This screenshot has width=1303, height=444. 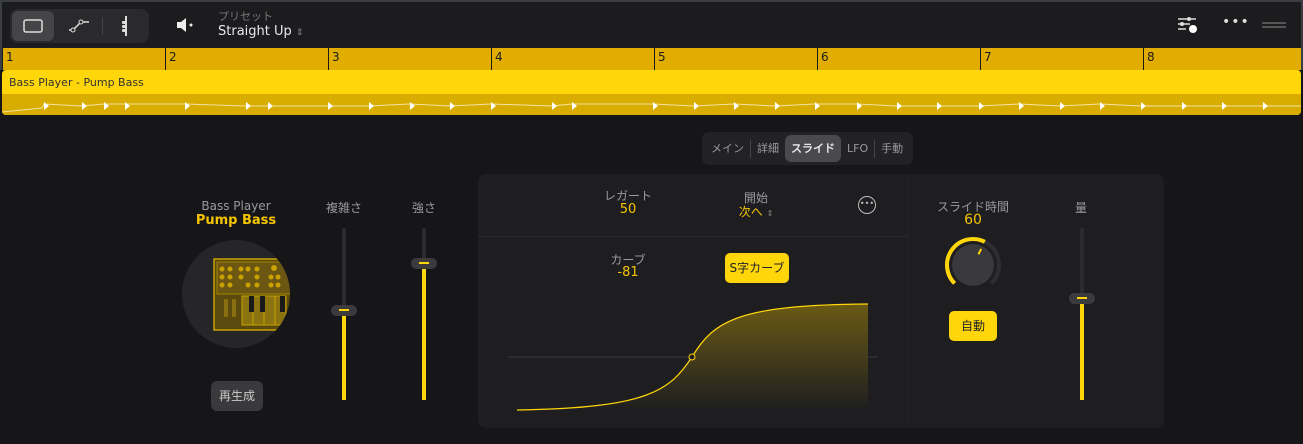 What do you see at coordinates (757, 268) in the screenshot?
I see `curve-type-button: S字カーブ` at bounding box center [757, 268].